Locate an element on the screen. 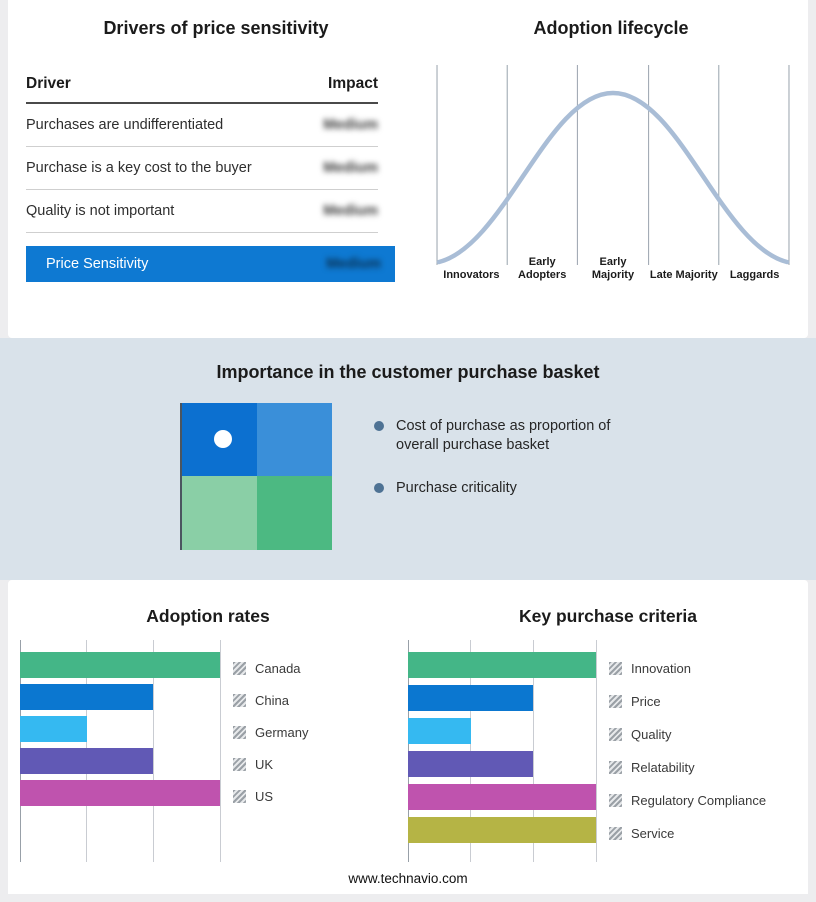  legend-item-quality: Quality is located at coordinates (687, 734).